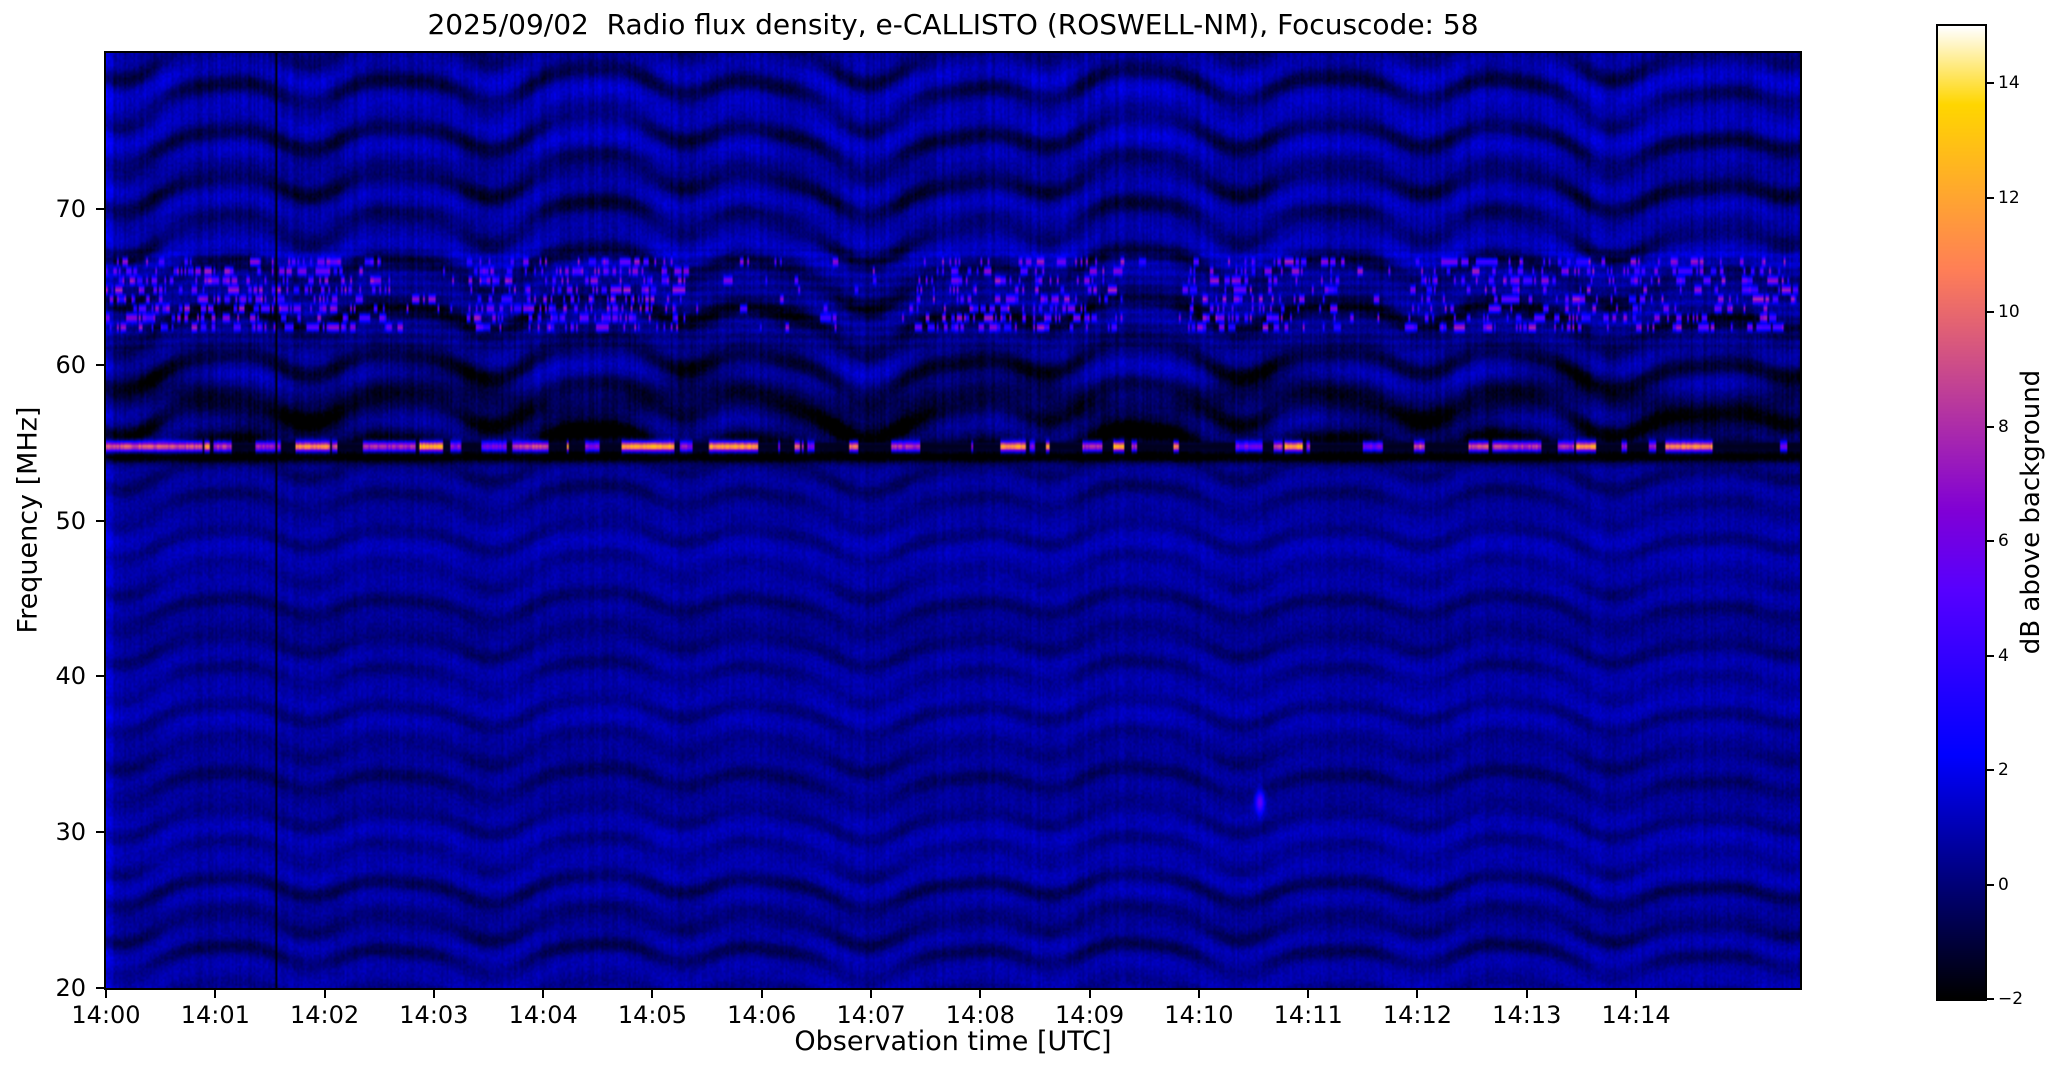 Image resolution: width=2047 pixels, height=1067 pixels. Describe the element at coordinates (1527, 1015) in the screenshot. I see `x-tick-label: 14:13` at that location.